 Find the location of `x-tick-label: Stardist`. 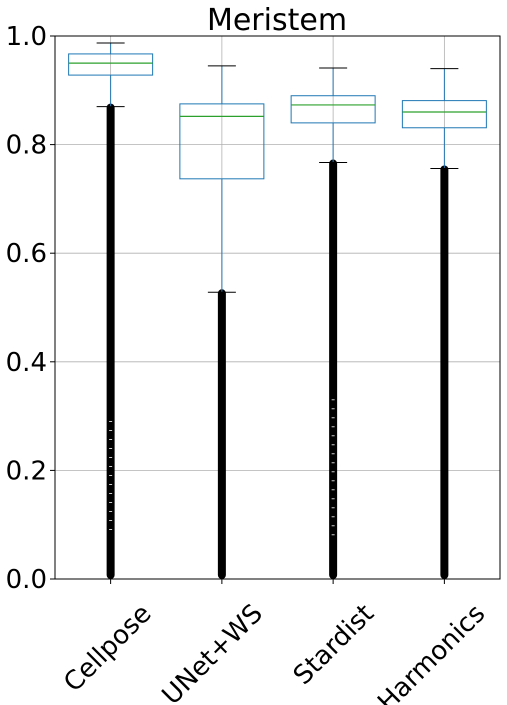

x-tick-label: Stardist is located at coordinates (334, 645).